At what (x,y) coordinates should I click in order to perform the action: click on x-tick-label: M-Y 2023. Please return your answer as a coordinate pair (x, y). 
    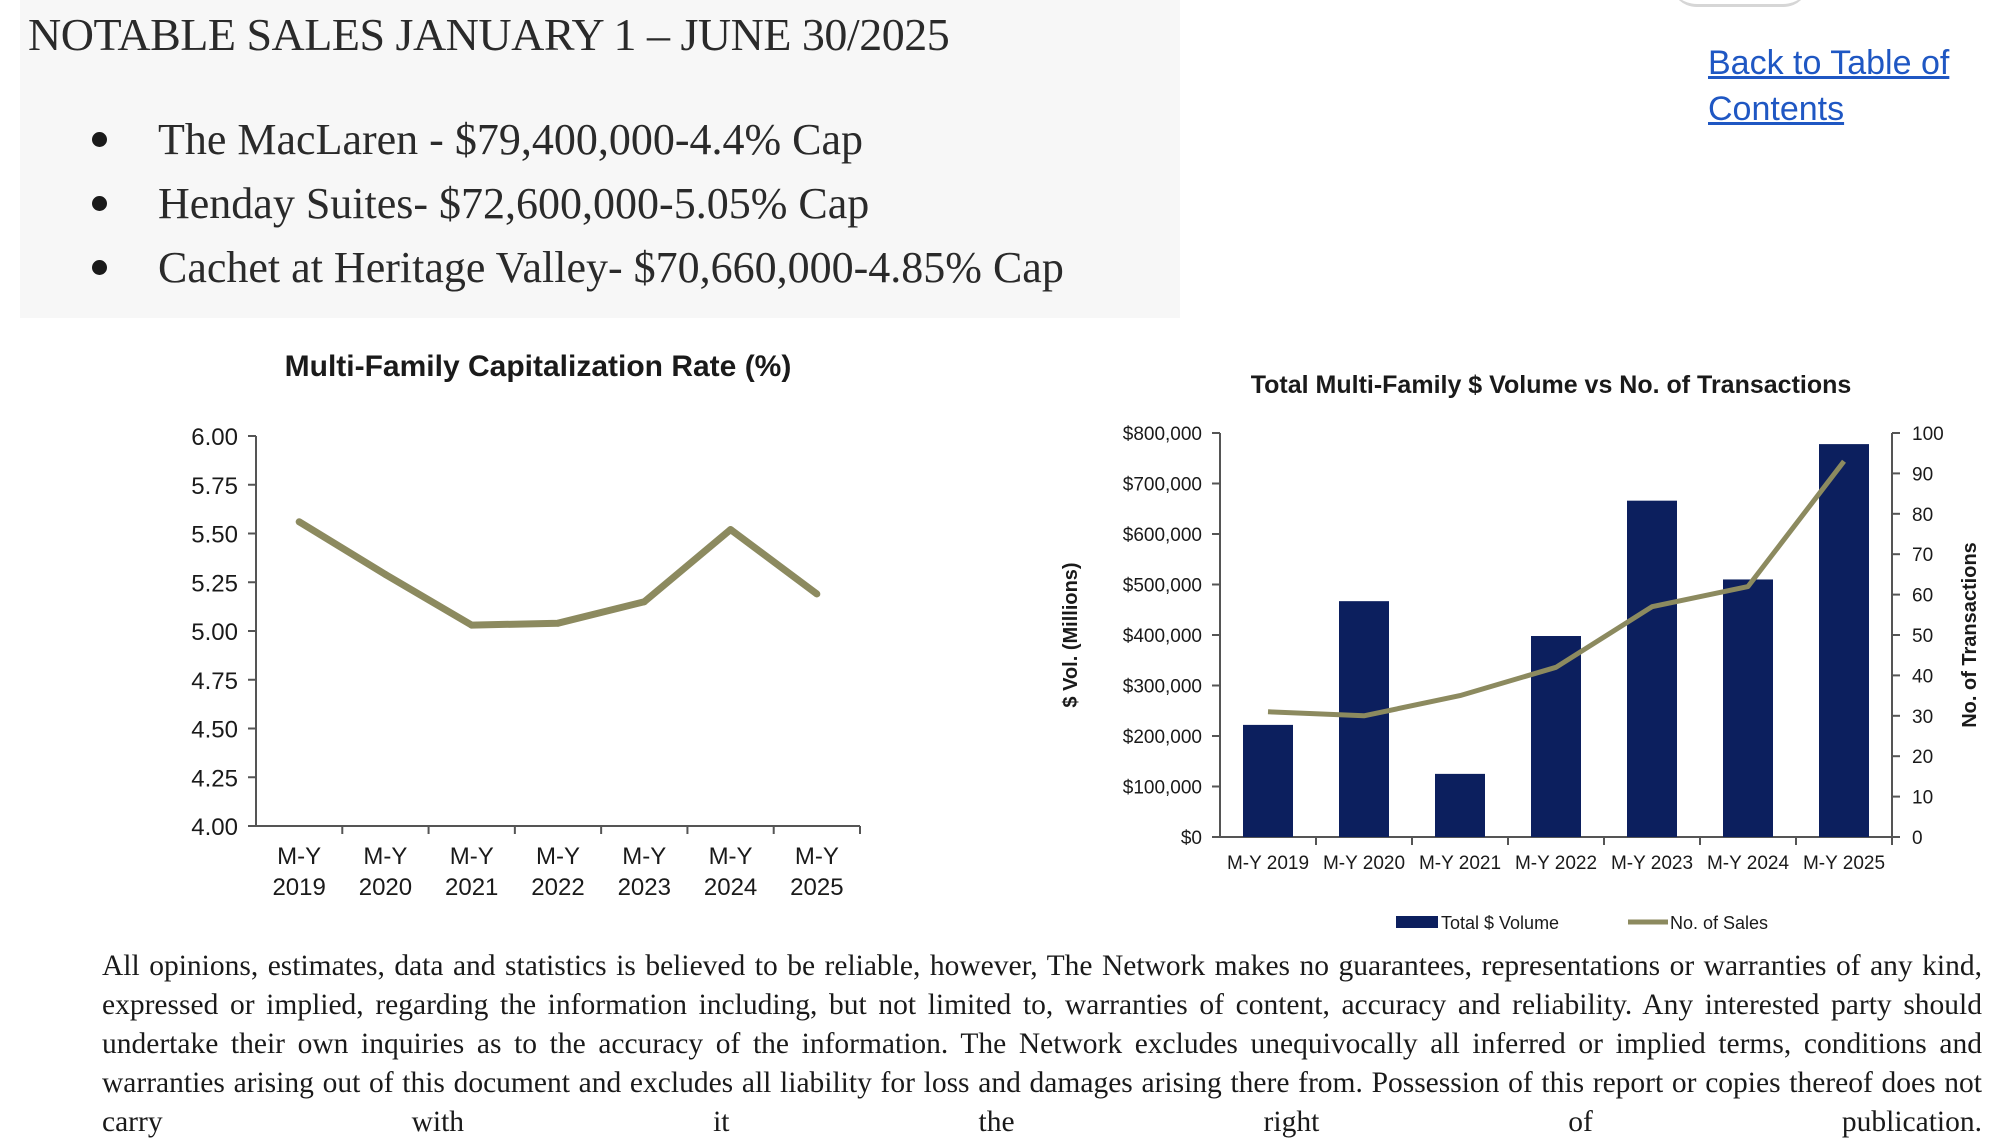
    Looking at the image, I should click on (1652, 863).